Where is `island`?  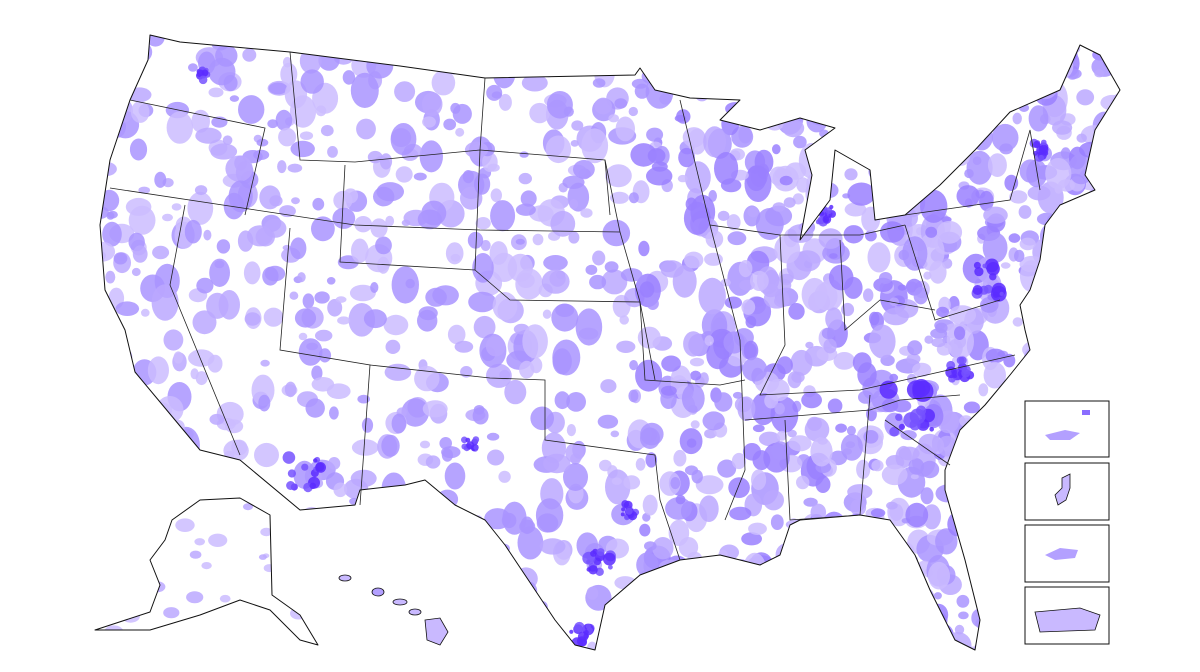
island is located at coordinates (415, 612).